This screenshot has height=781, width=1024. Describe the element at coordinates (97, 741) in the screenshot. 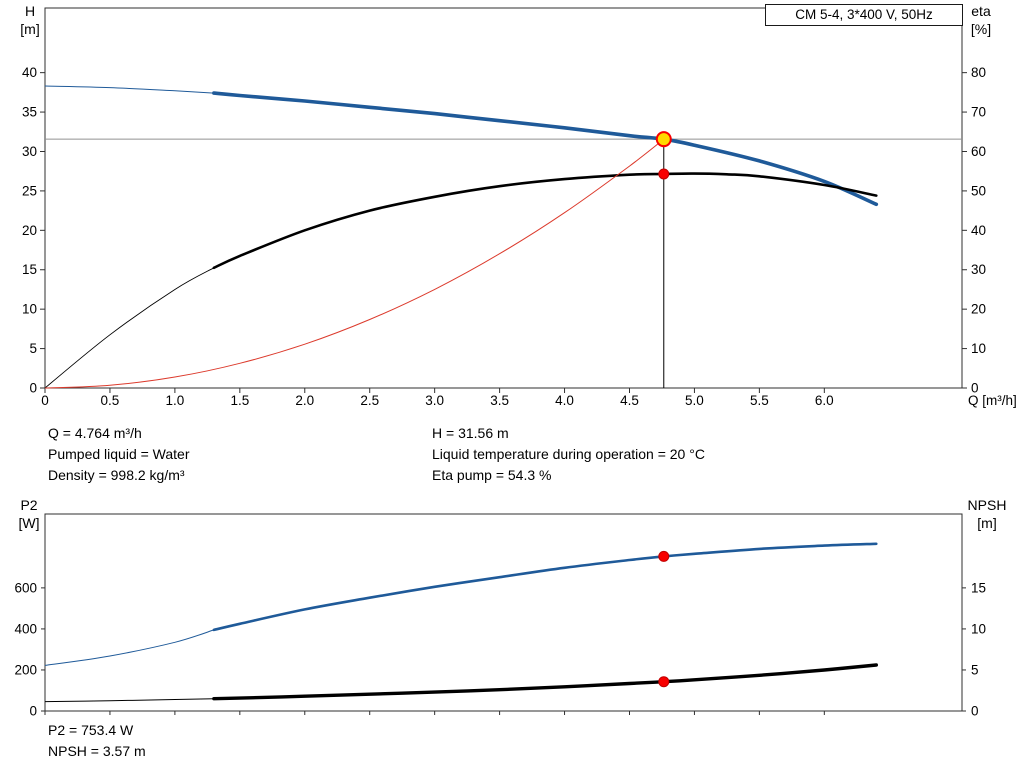

I see `duty-annotations-bottom: P2 = 753.4 W NPSH = 3.57 m` at that location.